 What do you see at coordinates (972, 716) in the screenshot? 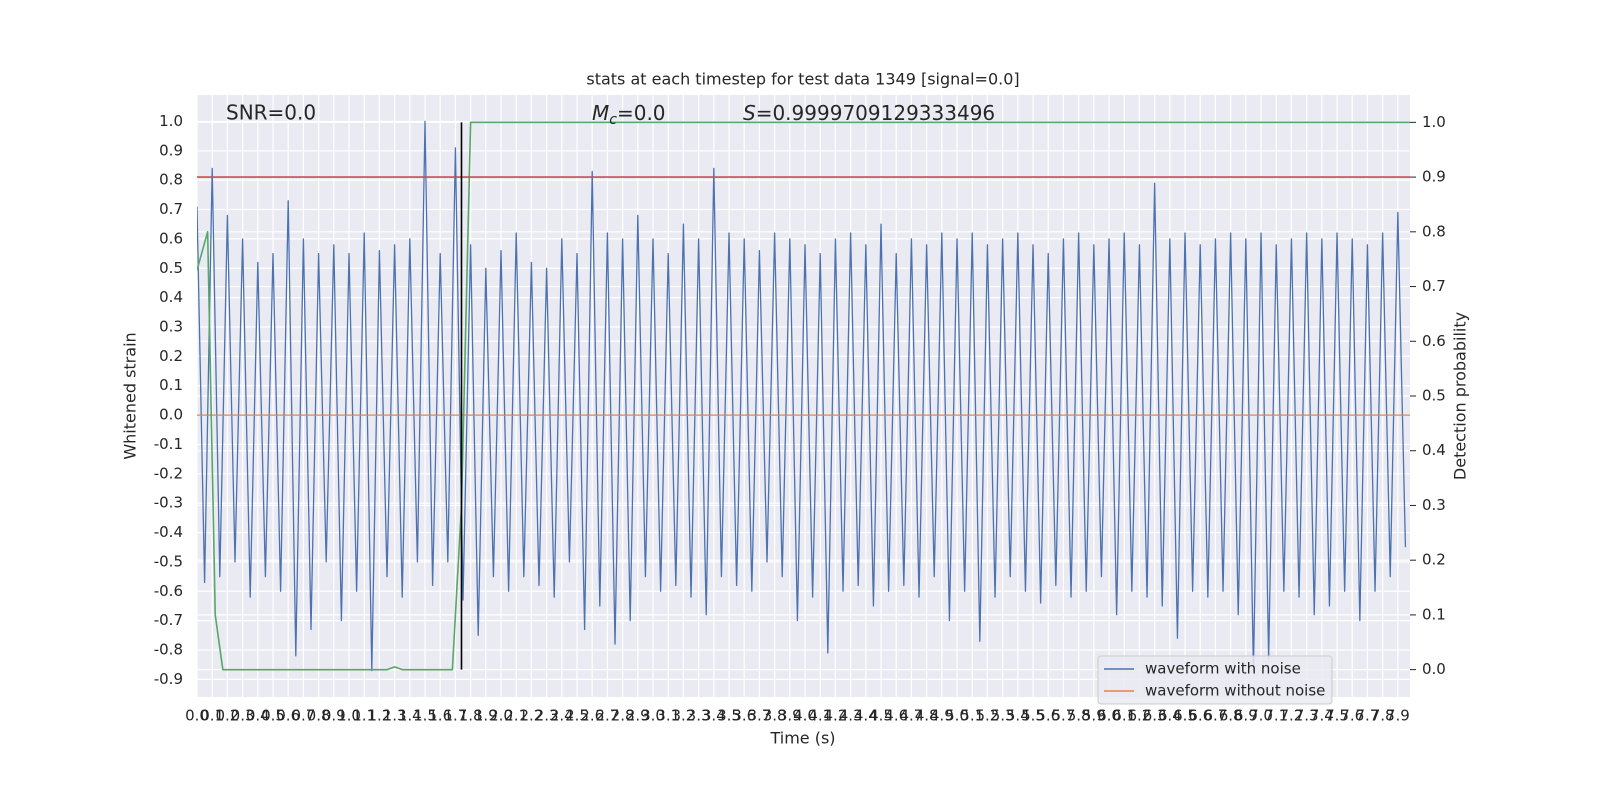
I see `x-tick-label: 5.1` at bounding box center [972, 716].